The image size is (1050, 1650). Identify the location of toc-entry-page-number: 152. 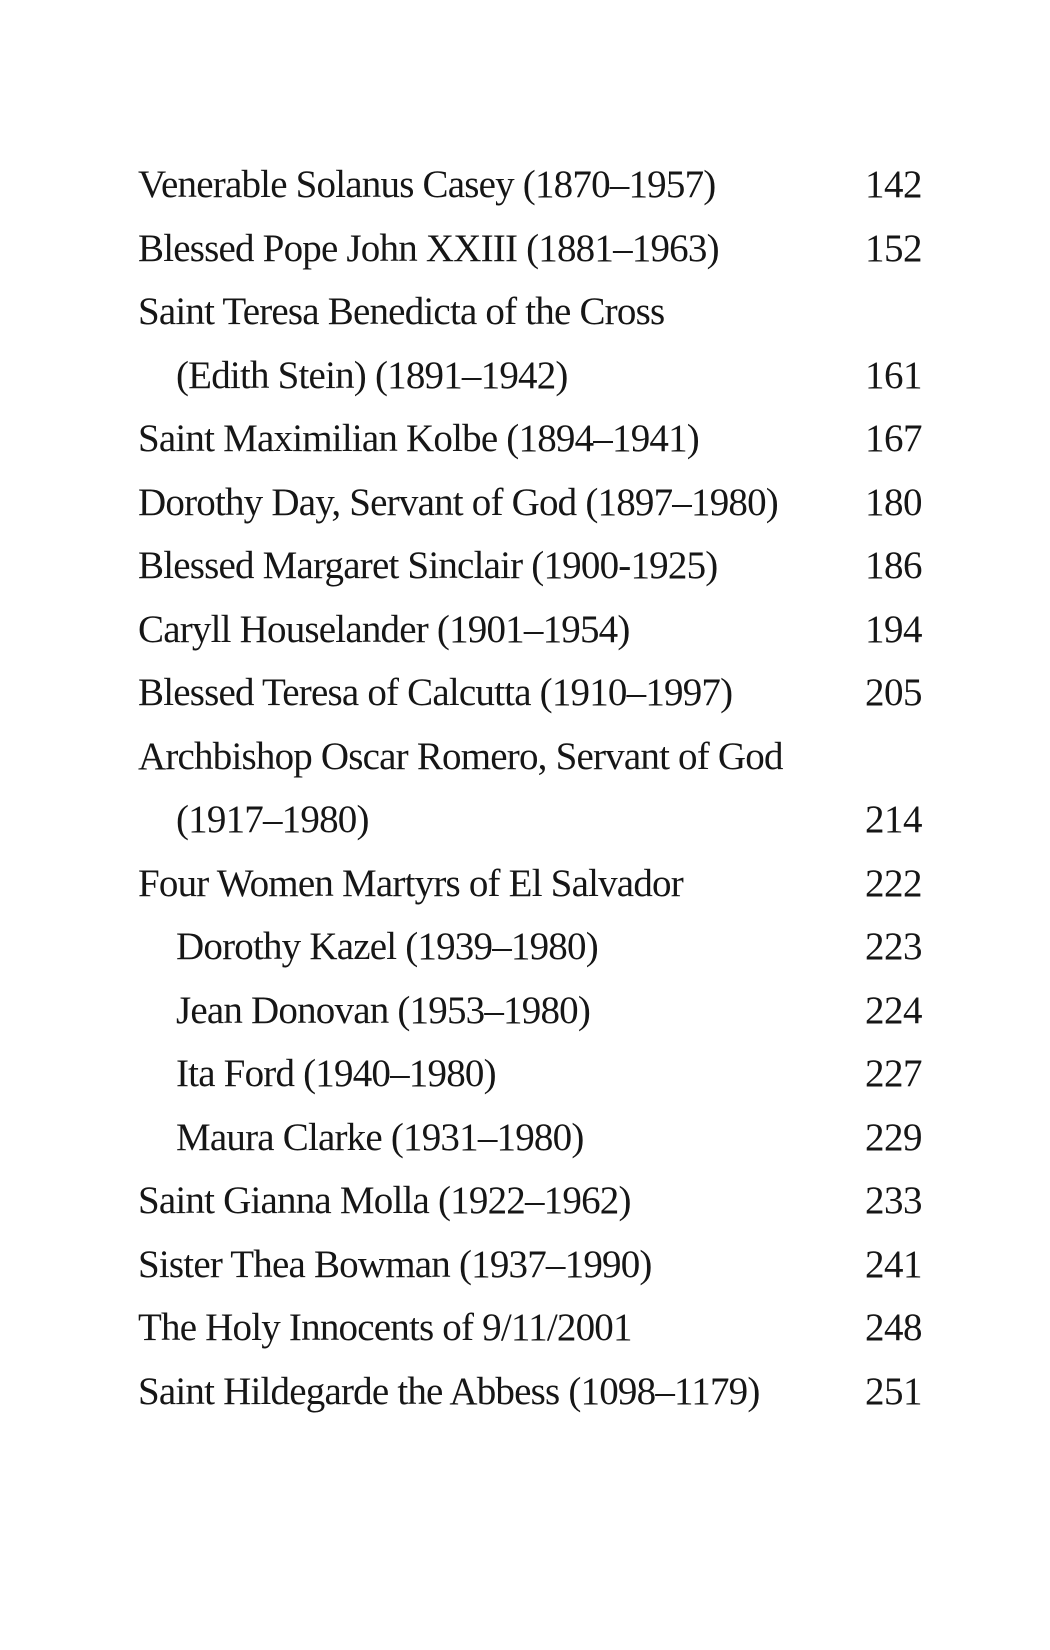
(894, 248).